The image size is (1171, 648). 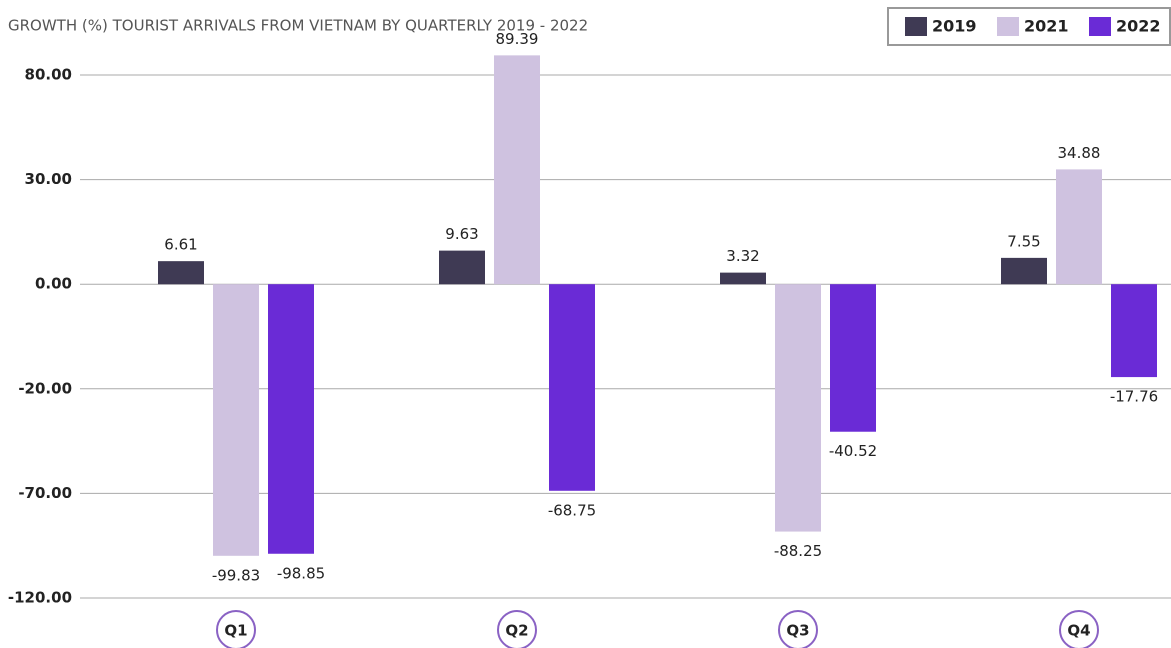 I want to click on y-tick-label: -120.00, so click(x=40, y=598).